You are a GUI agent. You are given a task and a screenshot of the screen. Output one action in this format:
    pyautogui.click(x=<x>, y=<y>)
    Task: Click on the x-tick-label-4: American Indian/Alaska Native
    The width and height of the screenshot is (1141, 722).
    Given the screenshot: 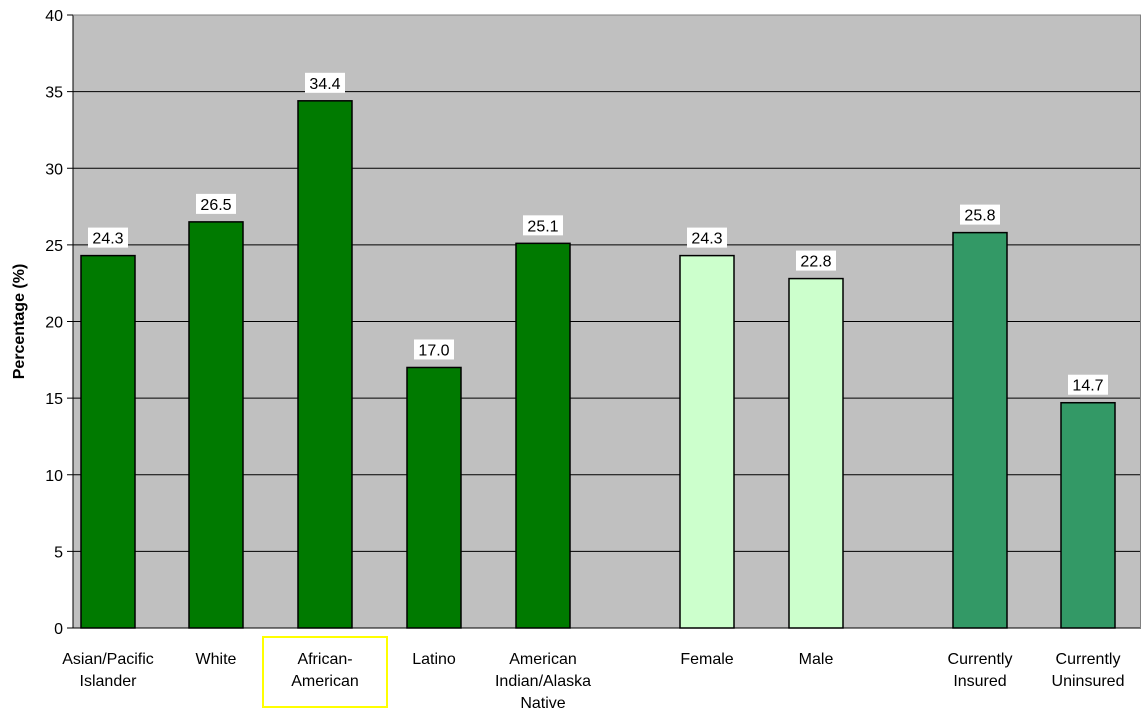 What is the action you would take?
    pyautogui.click(x=543, y=681)
    